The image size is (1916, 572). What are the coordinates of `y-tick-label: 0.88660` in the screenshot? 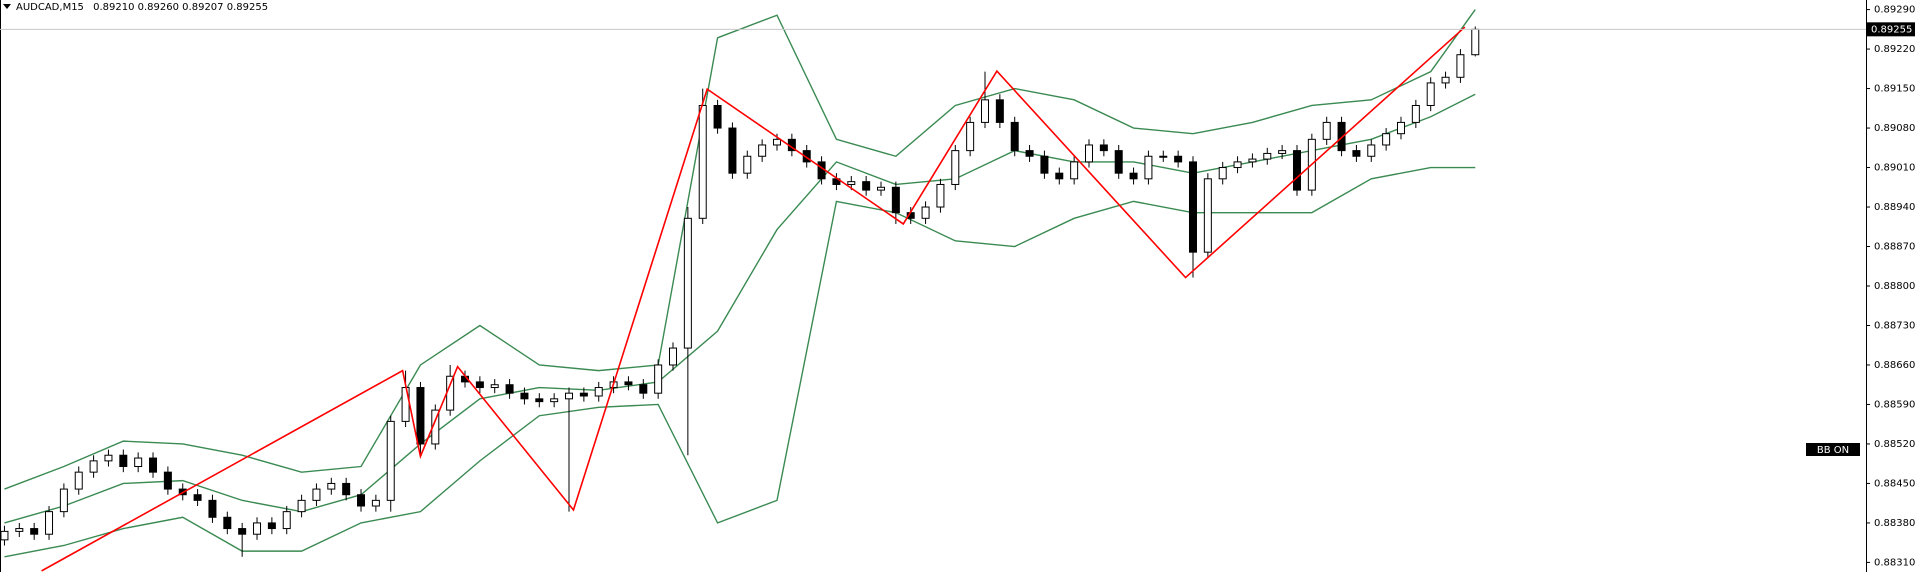 It's located at (1894, 365).